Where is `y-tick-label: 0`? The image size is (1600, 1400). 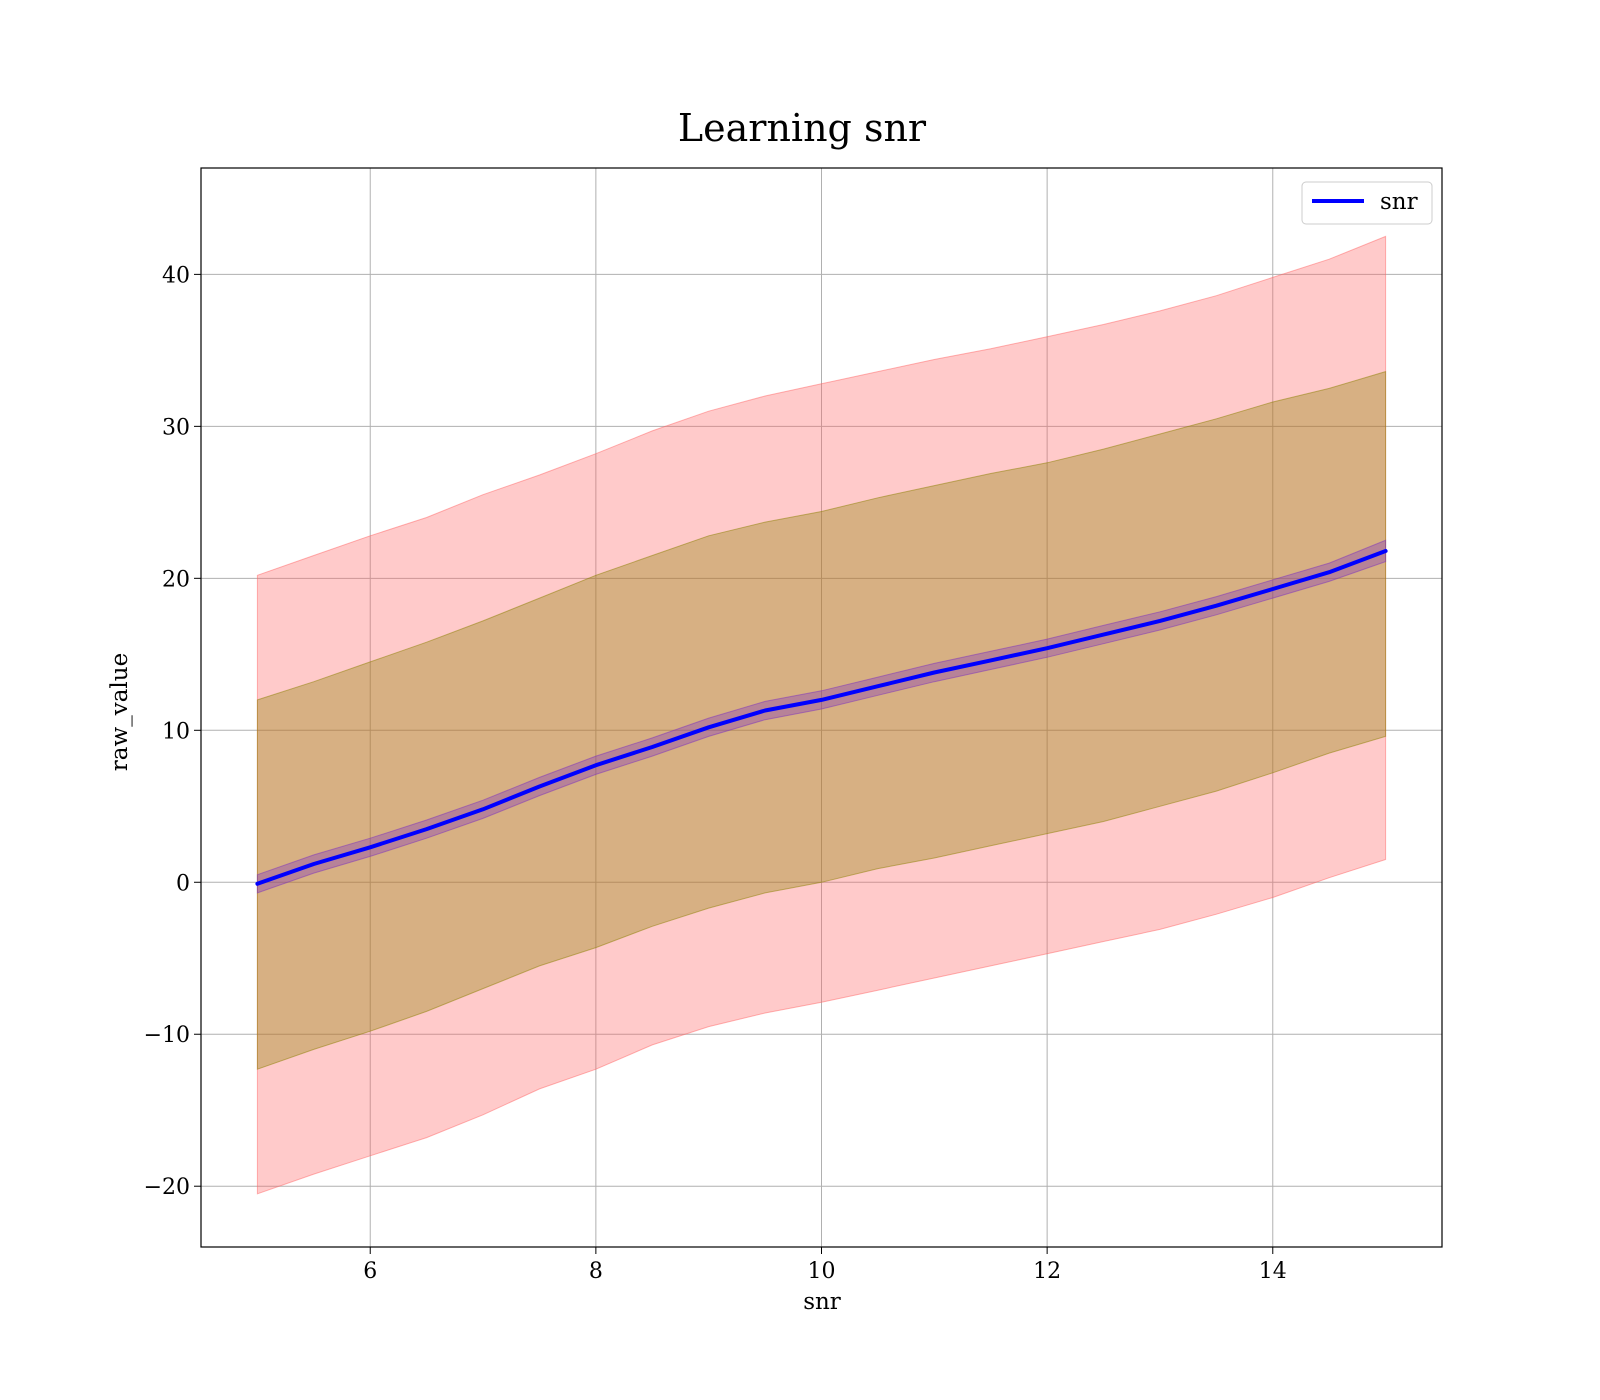
y-tick-label: 0 is located at coordinates (183, 883).